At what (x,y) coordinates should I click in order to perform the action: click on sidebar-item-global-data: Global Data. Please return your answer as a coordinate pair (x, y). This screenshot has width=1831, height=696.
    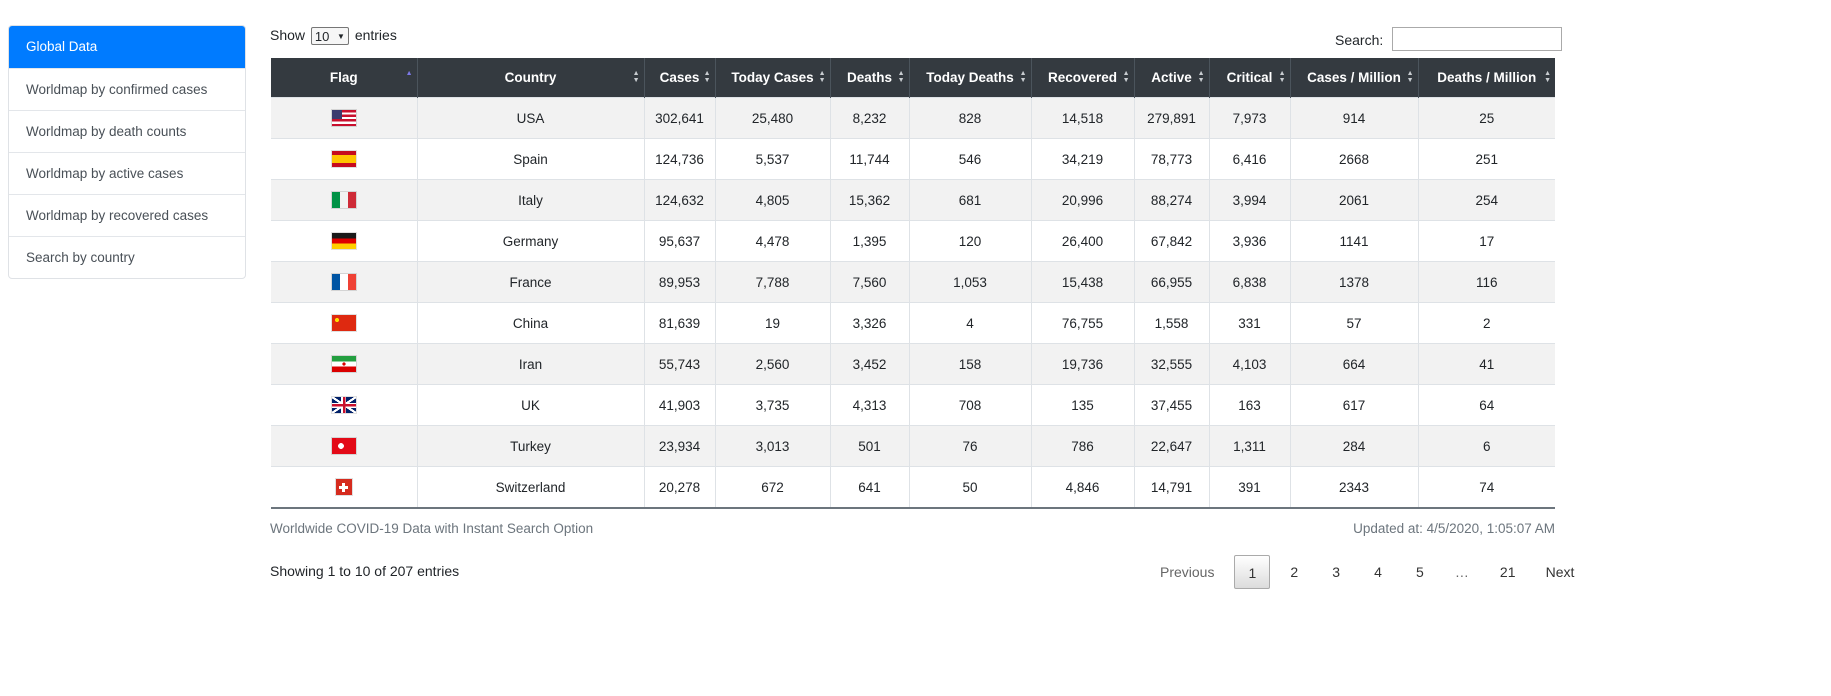
    Looking at the image, I should click on (127, 47).